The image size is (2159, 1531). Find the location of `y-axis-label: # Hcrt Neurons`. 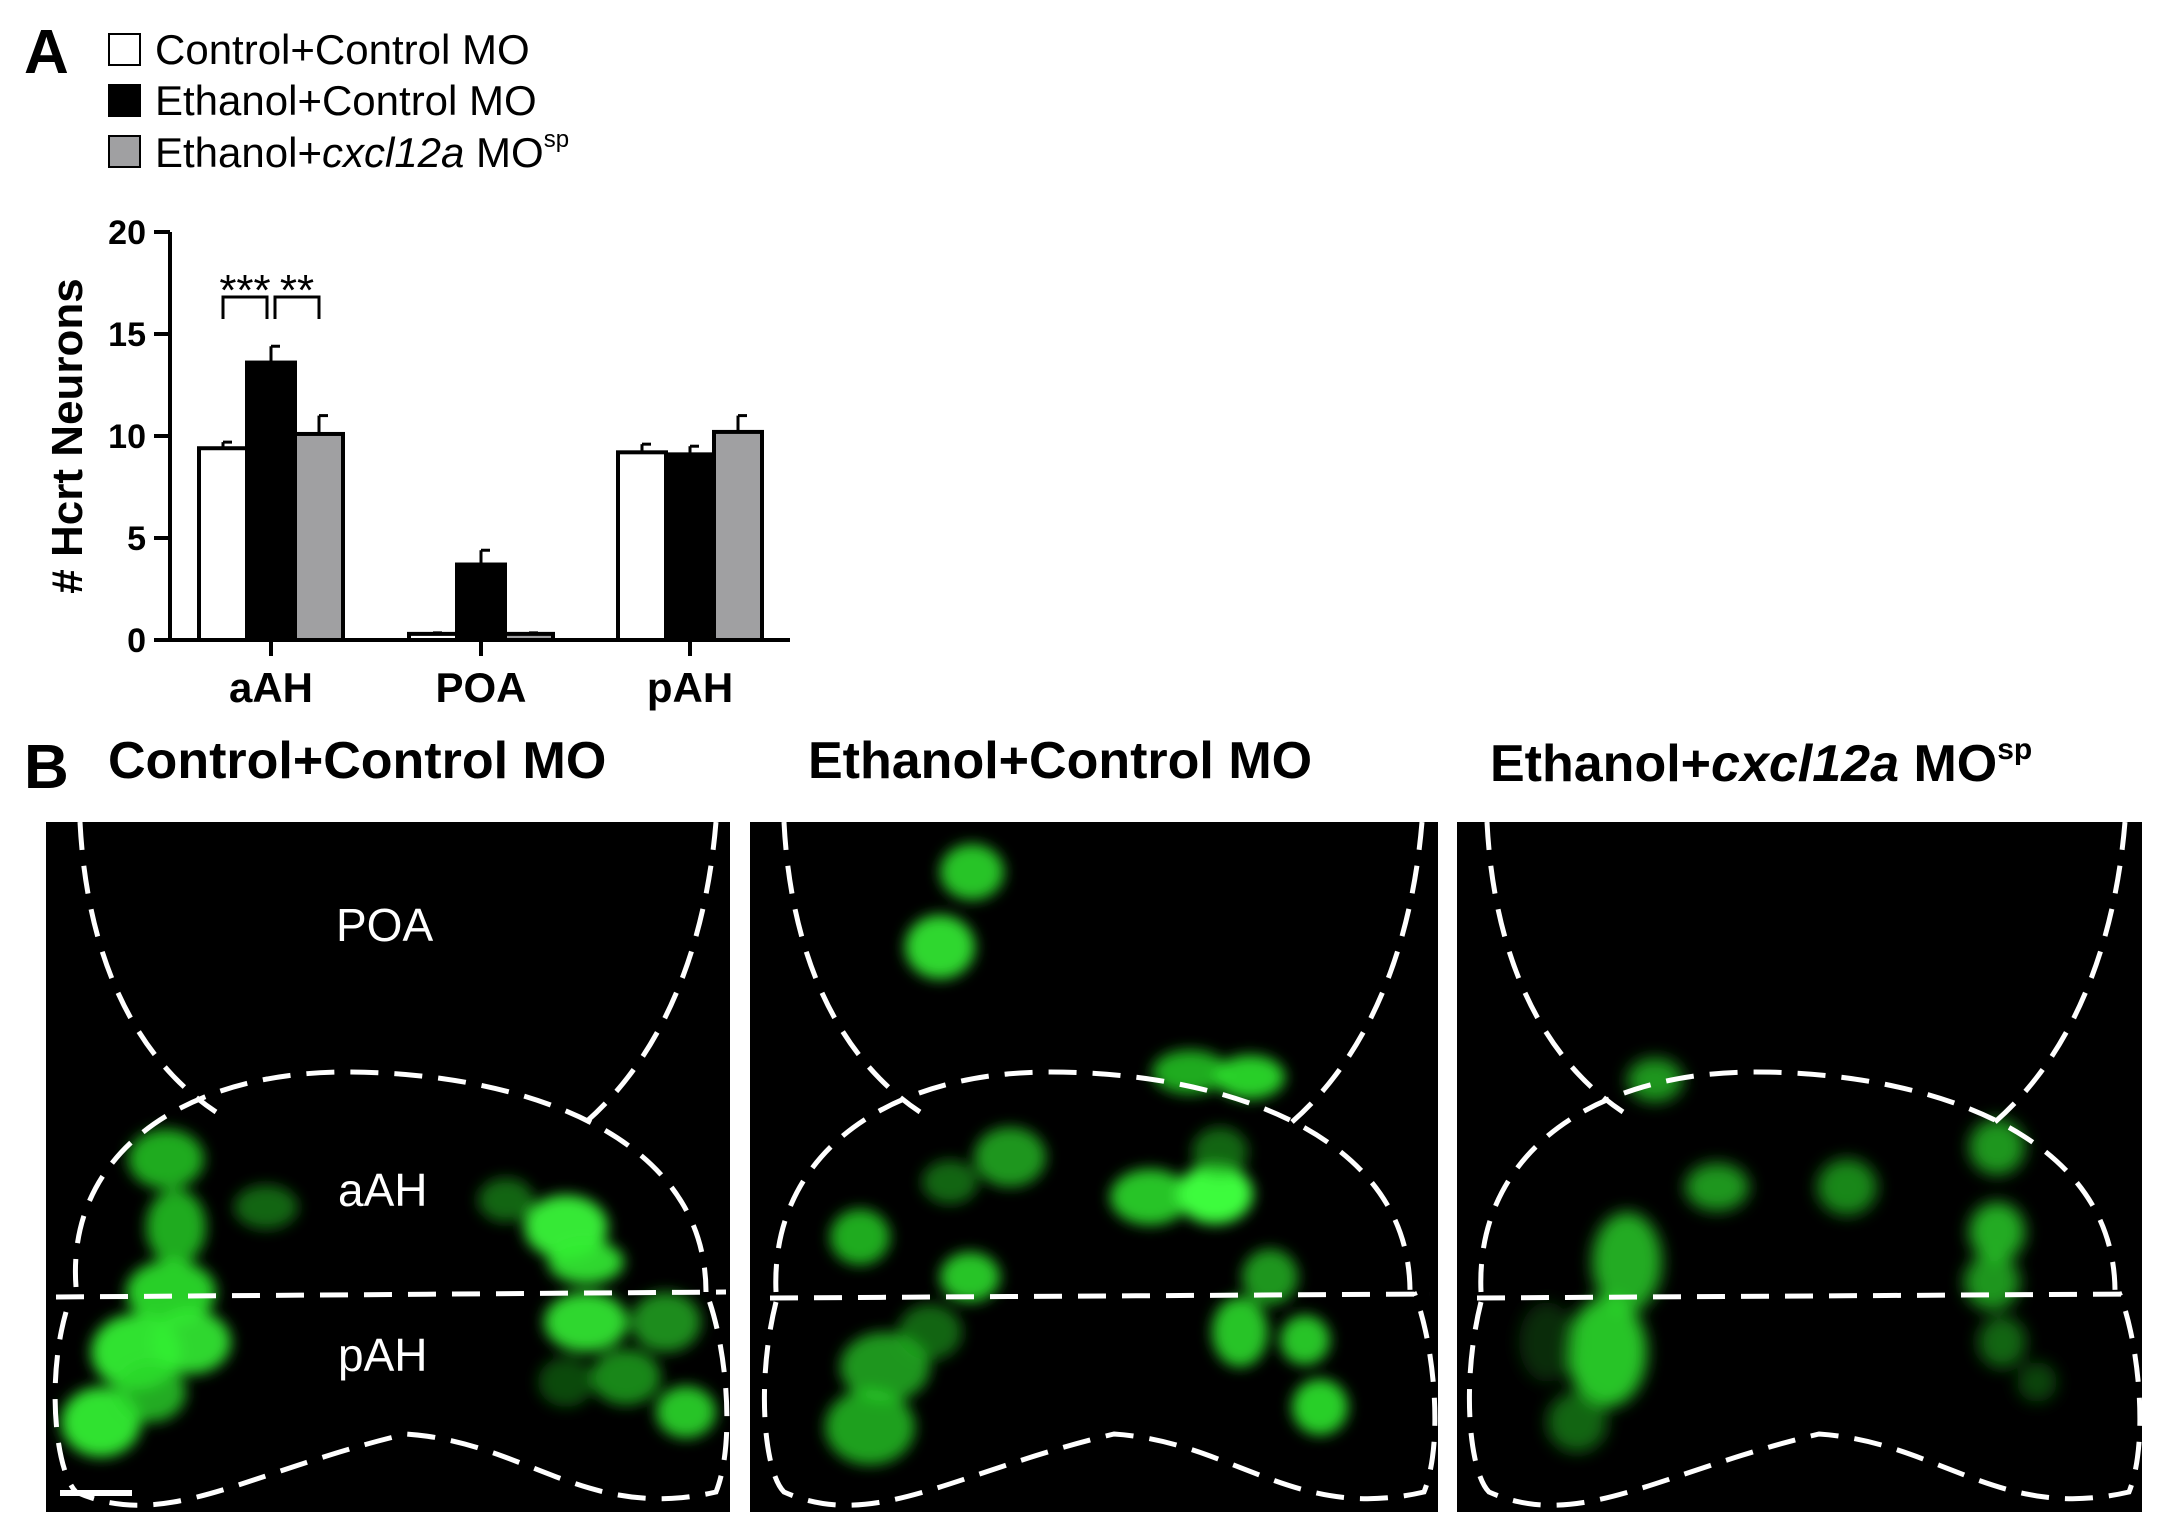

y-axis-label: # Hcrt Neurons is located at coordinates (67, 435).